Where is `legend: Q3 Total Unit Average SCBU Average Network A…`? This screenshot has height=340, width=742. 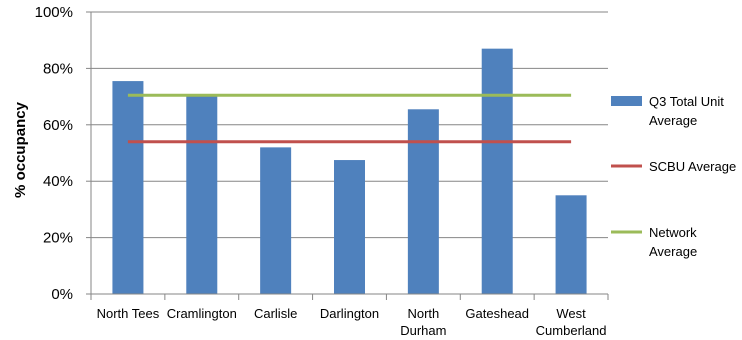 legend: Q3 Total Unit Average SCBU Average Network A… is located at coordinates (673, 176).